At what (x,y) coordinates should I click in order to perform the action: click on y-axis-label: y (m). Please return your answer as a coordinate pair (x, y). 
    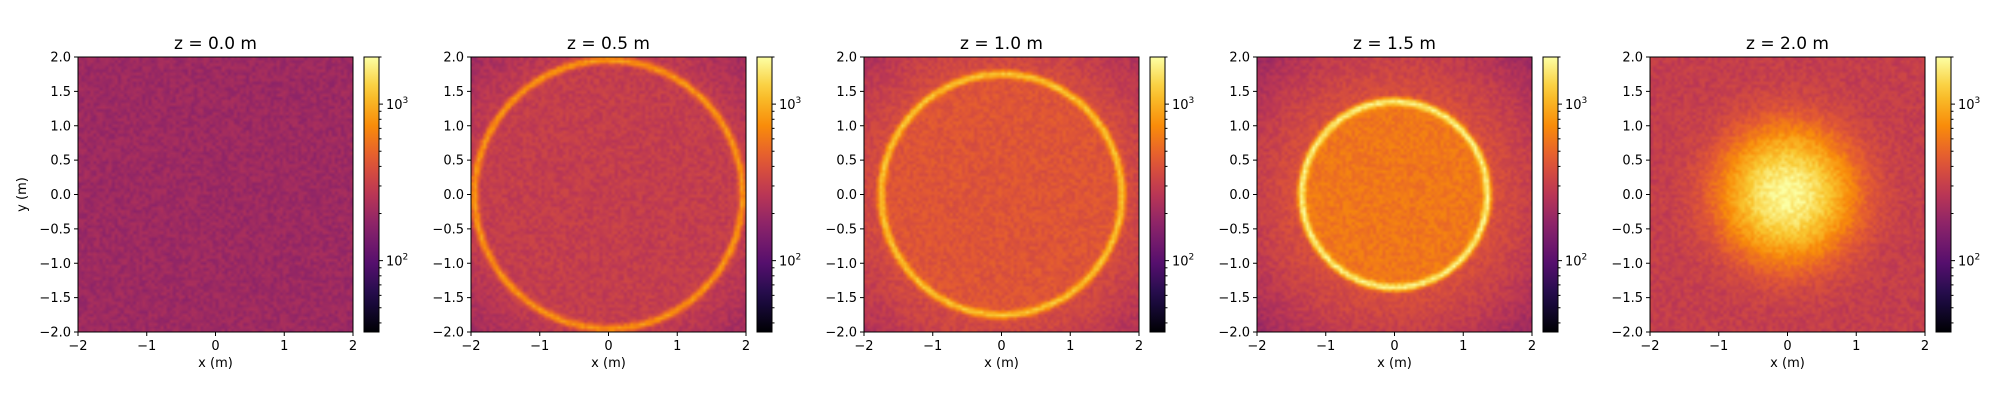
    Looking at the image, I should click on (22, 194).